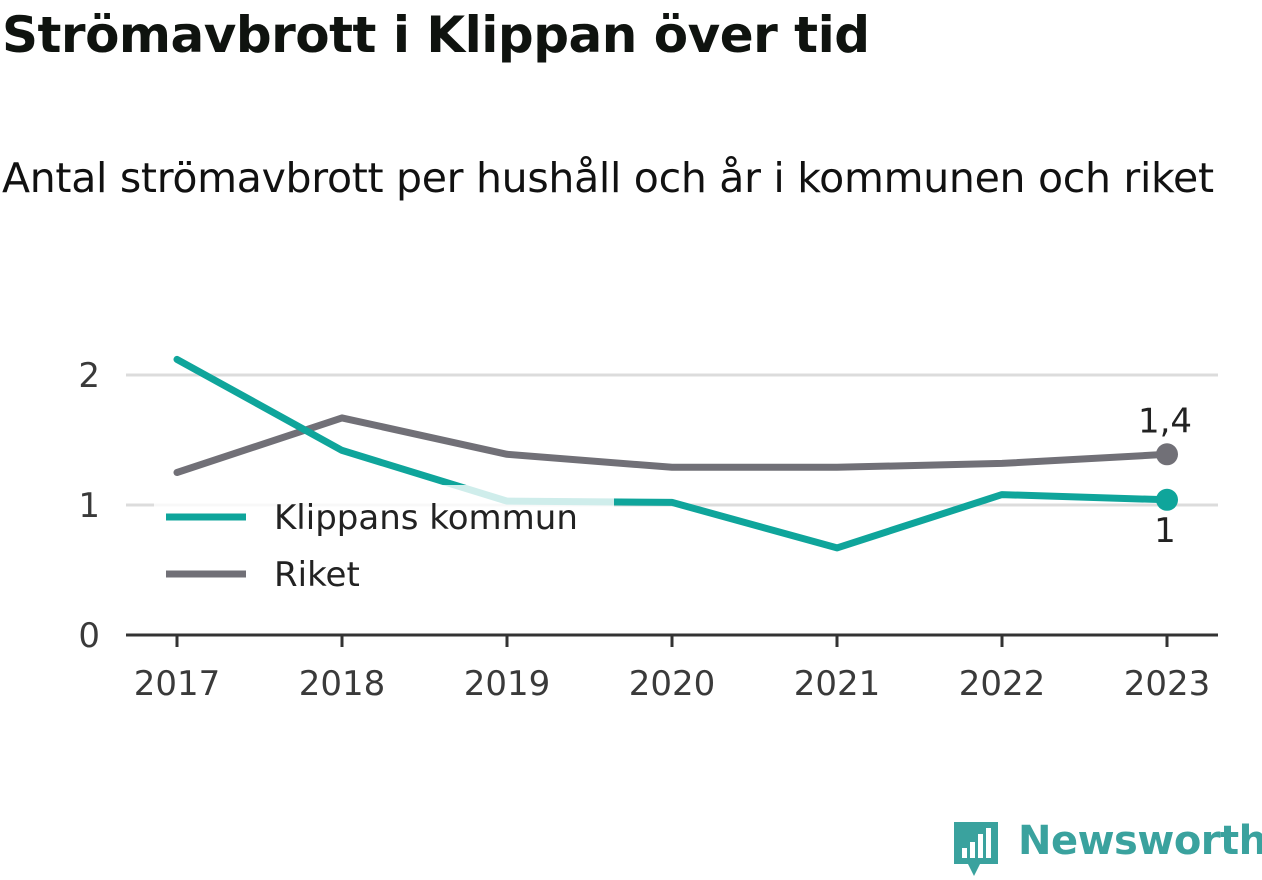 The height and width of the screenshot is (880, 1262). Describe the element at coordinates (317, 575) in the screenshot. I see `legend-label-riket: Riket` at that location.